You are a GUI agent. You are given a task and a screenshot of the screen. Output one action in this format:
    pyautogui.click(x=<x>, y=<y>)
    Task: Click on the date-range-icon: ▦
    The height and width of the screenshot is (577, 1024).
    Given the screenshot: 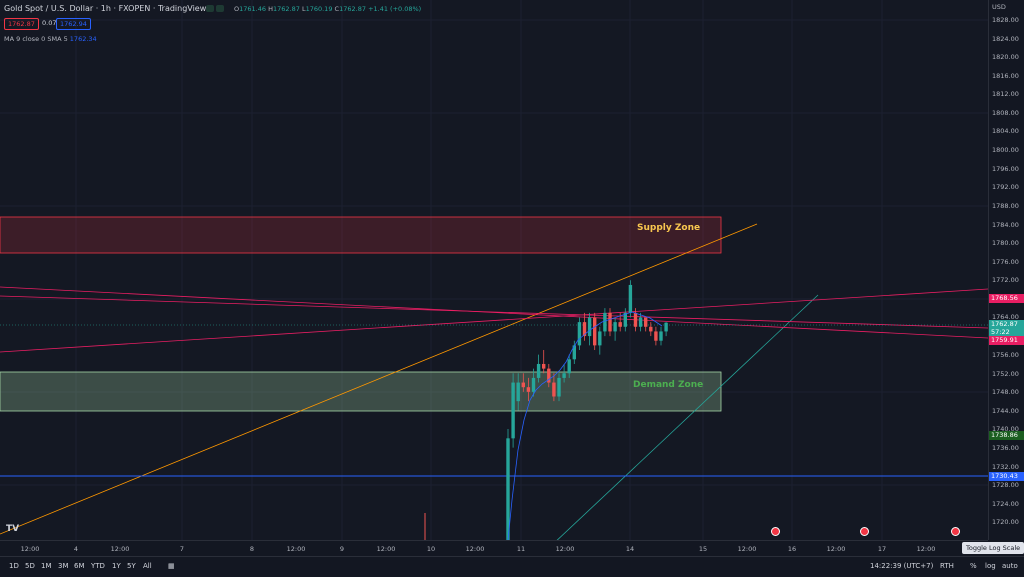 What is the action you would take?
    pyautogui.click(x=171, y=566)
    